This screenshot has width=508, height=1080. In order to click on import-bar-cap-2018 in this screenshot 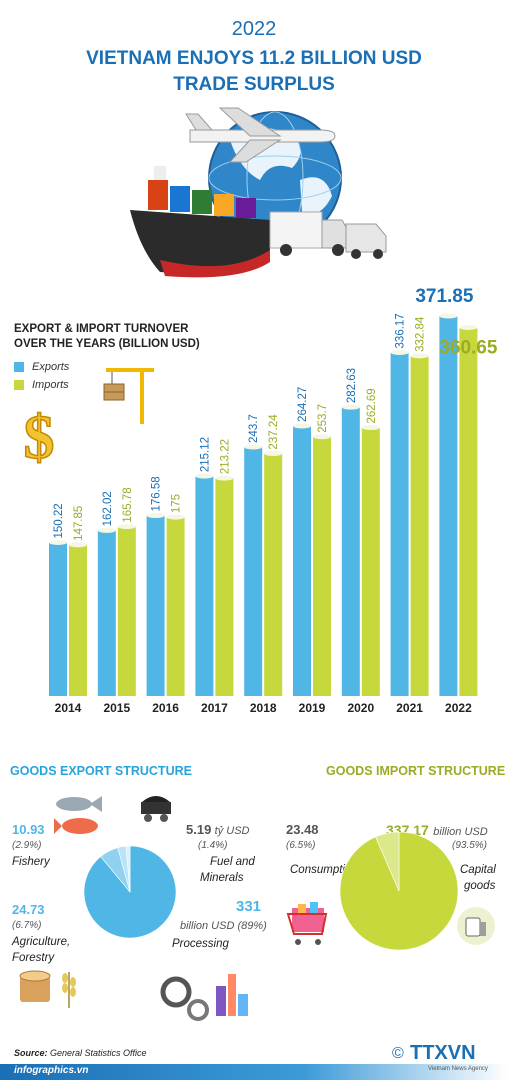, I will do `click(273, 454)`.